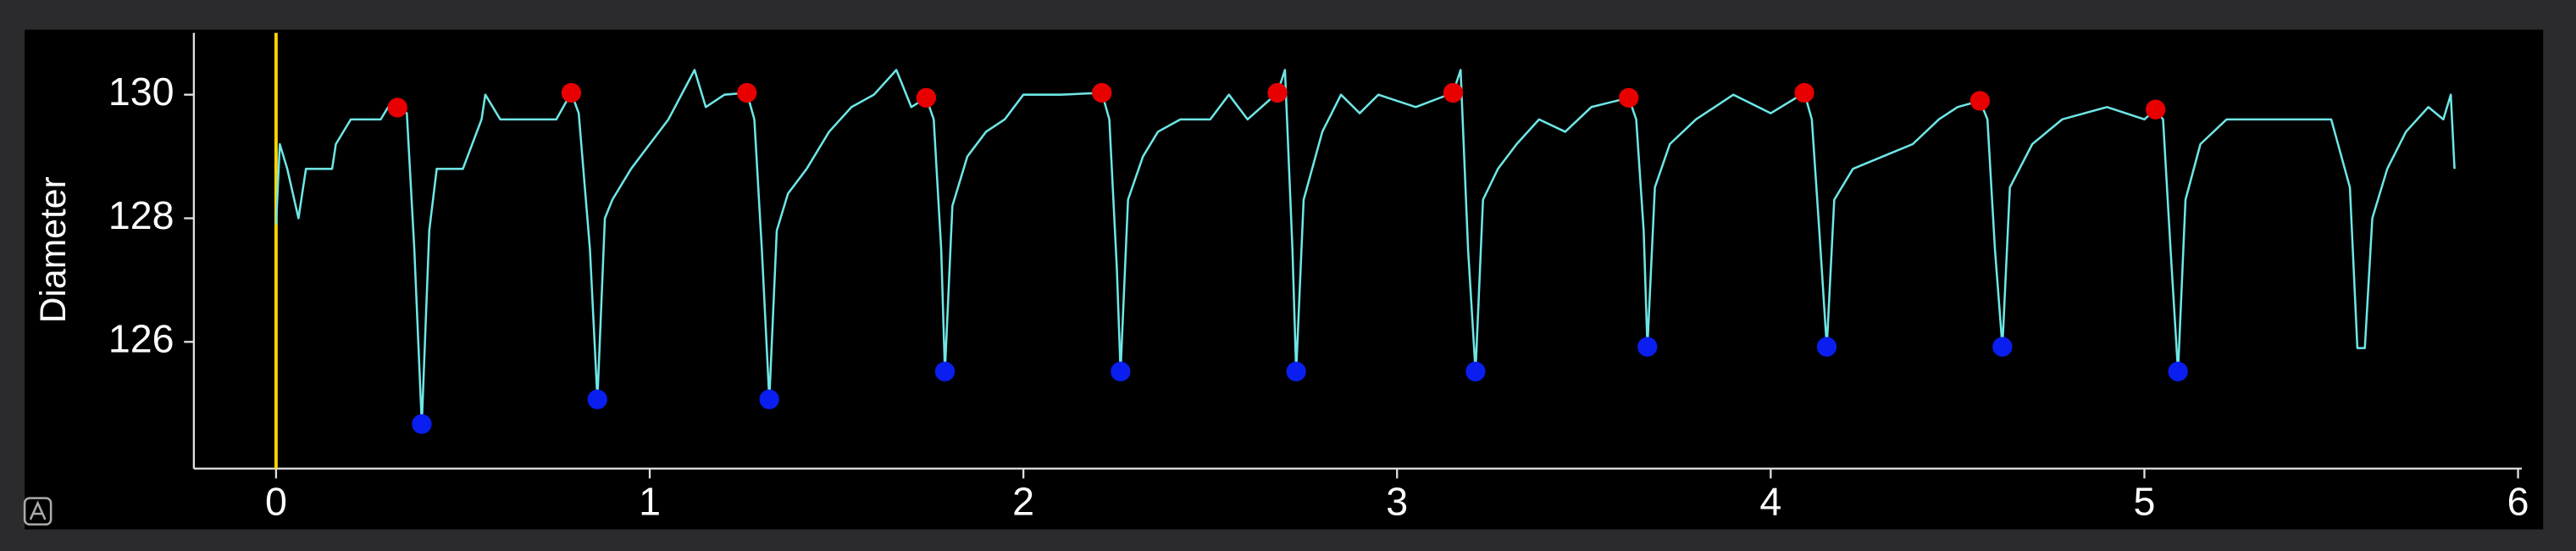 This screenshot has width=2576, height=551. Describe the element at coordinates (276, 502) in the screenshot. I see `x-tick-label: 0` at that location.